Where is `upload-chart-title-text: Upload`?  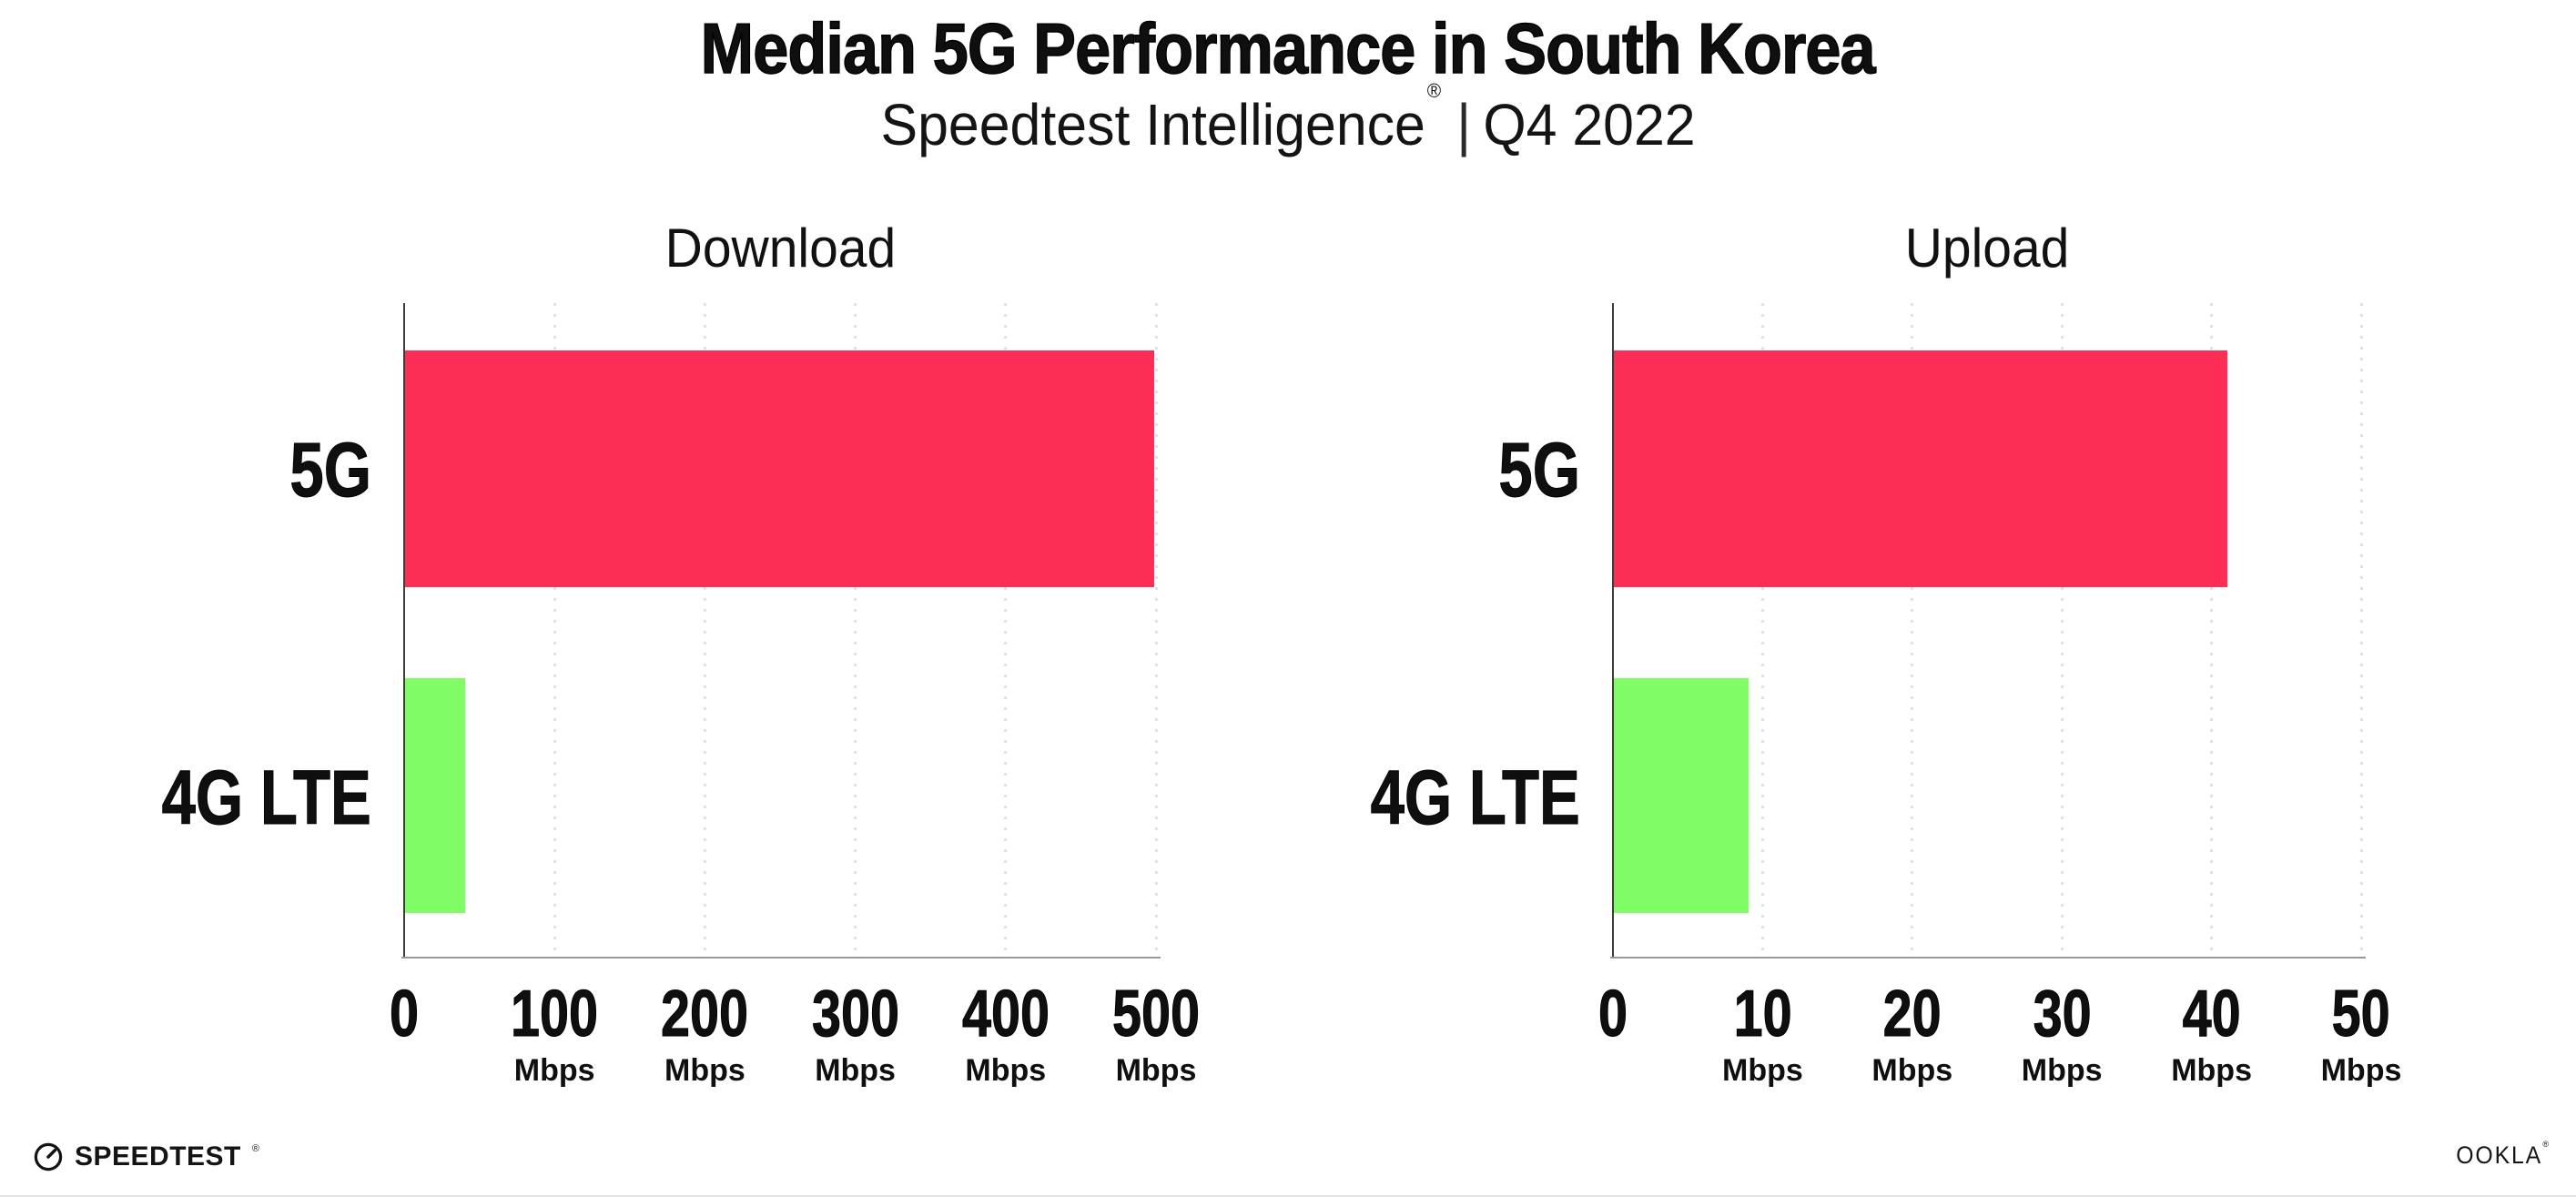
upload-chart-title-text: Upload is located at coordinates (1987, 249).